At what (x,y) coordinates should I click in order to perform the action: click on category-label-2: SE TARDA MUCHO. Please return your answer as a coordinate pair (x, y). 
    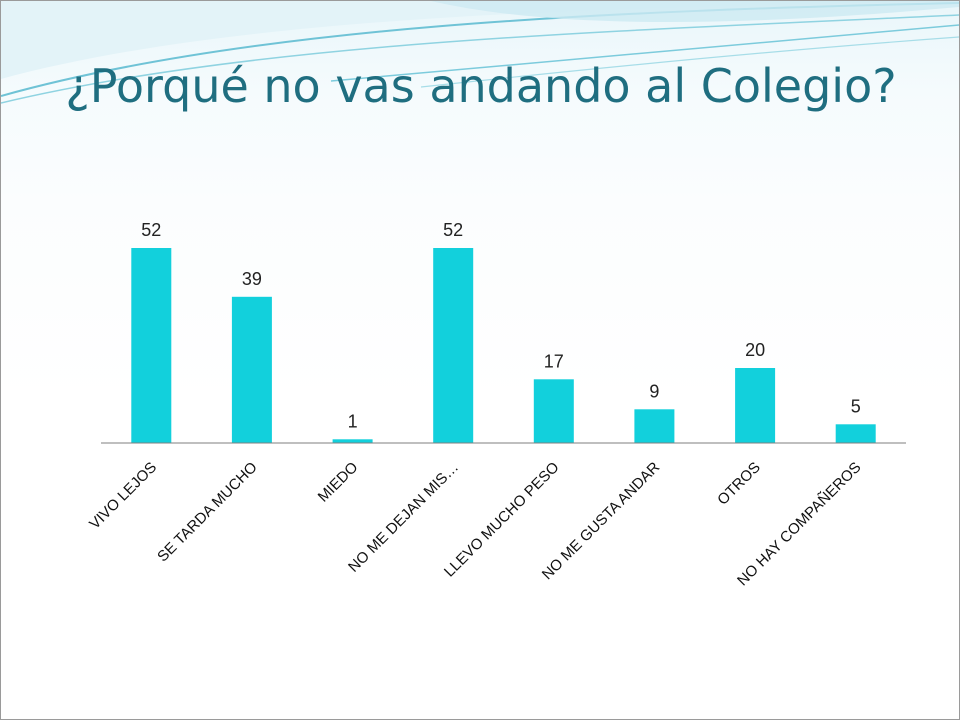
    Looking at the image, I should click on (207, 512).